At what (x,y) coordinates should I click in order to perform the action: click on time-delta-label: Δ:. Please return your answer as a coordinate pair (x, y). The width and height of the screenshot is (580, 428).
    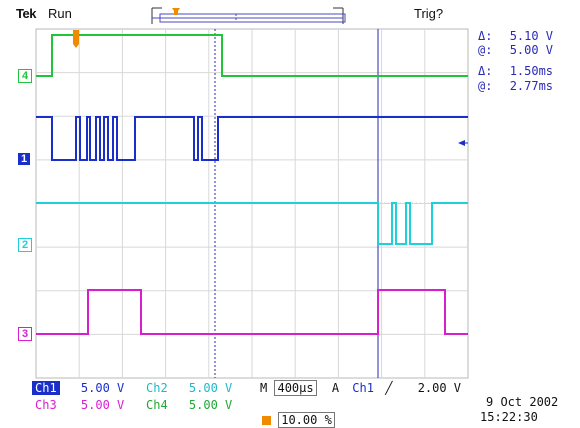
    Looking at the image, I should click on (485, 71).